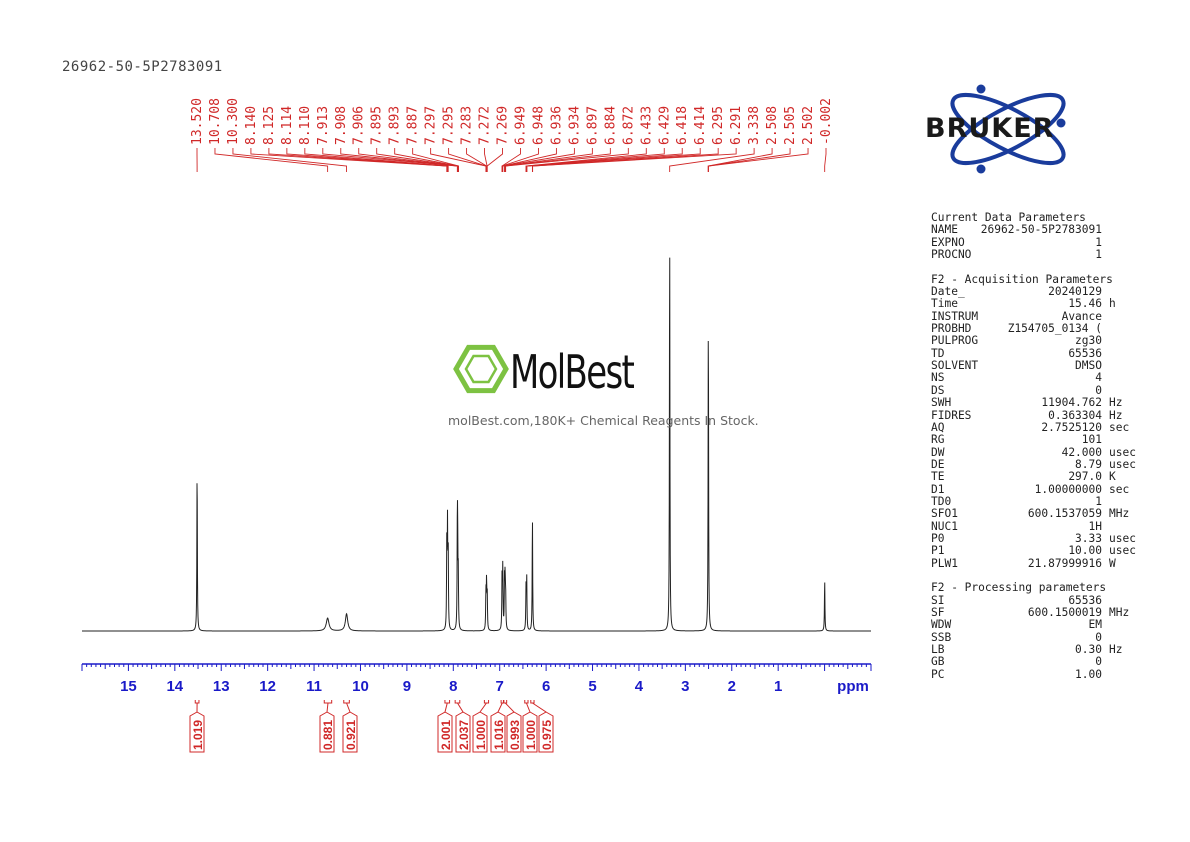  What do you see at coordinates (1071, 427) in the screenshot?
I see `param-value: 2.7525120` at bounding box center [1071, 427].